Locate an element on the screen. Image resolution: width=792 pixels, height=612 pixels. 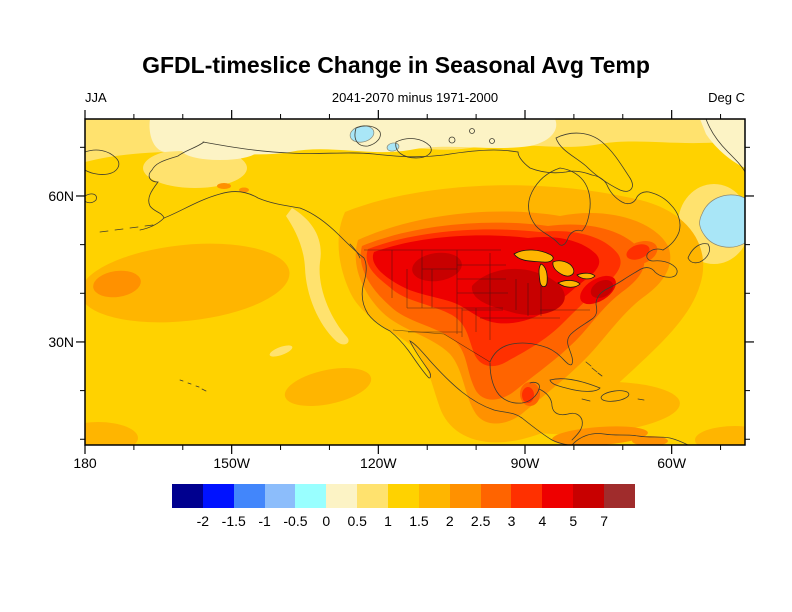
x-tick-label: 150W is located at coordinates (231, 463).